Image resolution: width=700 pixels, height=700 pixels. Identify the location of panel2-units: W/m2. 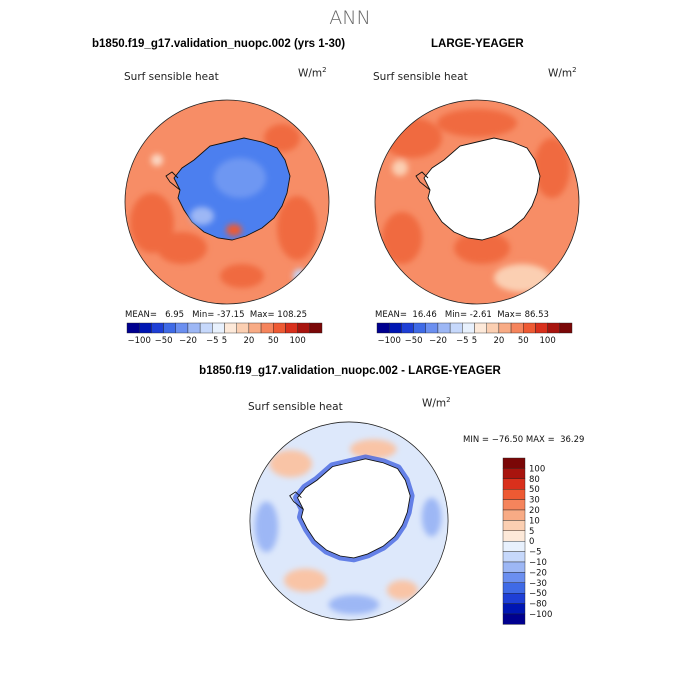
(562, 73).